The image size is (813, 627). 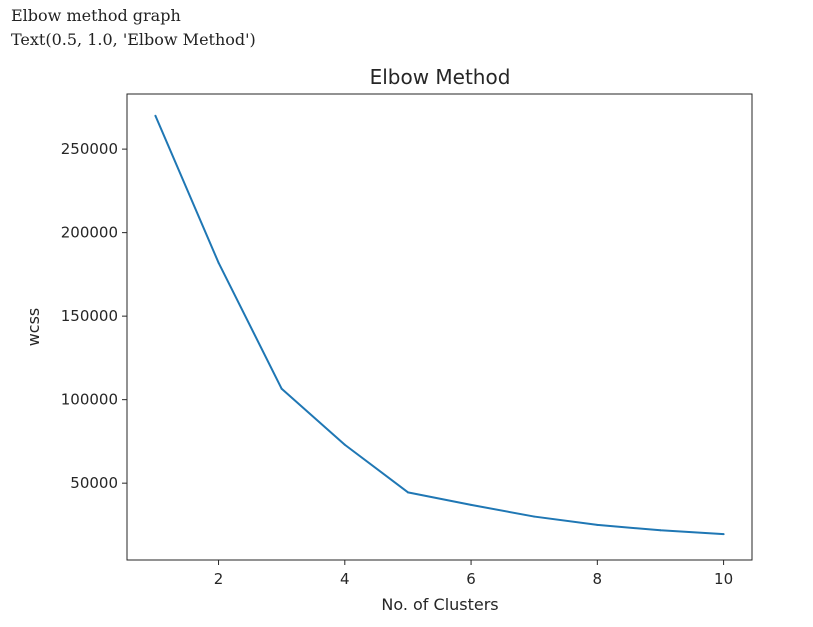 I want to click on y-tick-label: 50000, so click(x=94, y=483).